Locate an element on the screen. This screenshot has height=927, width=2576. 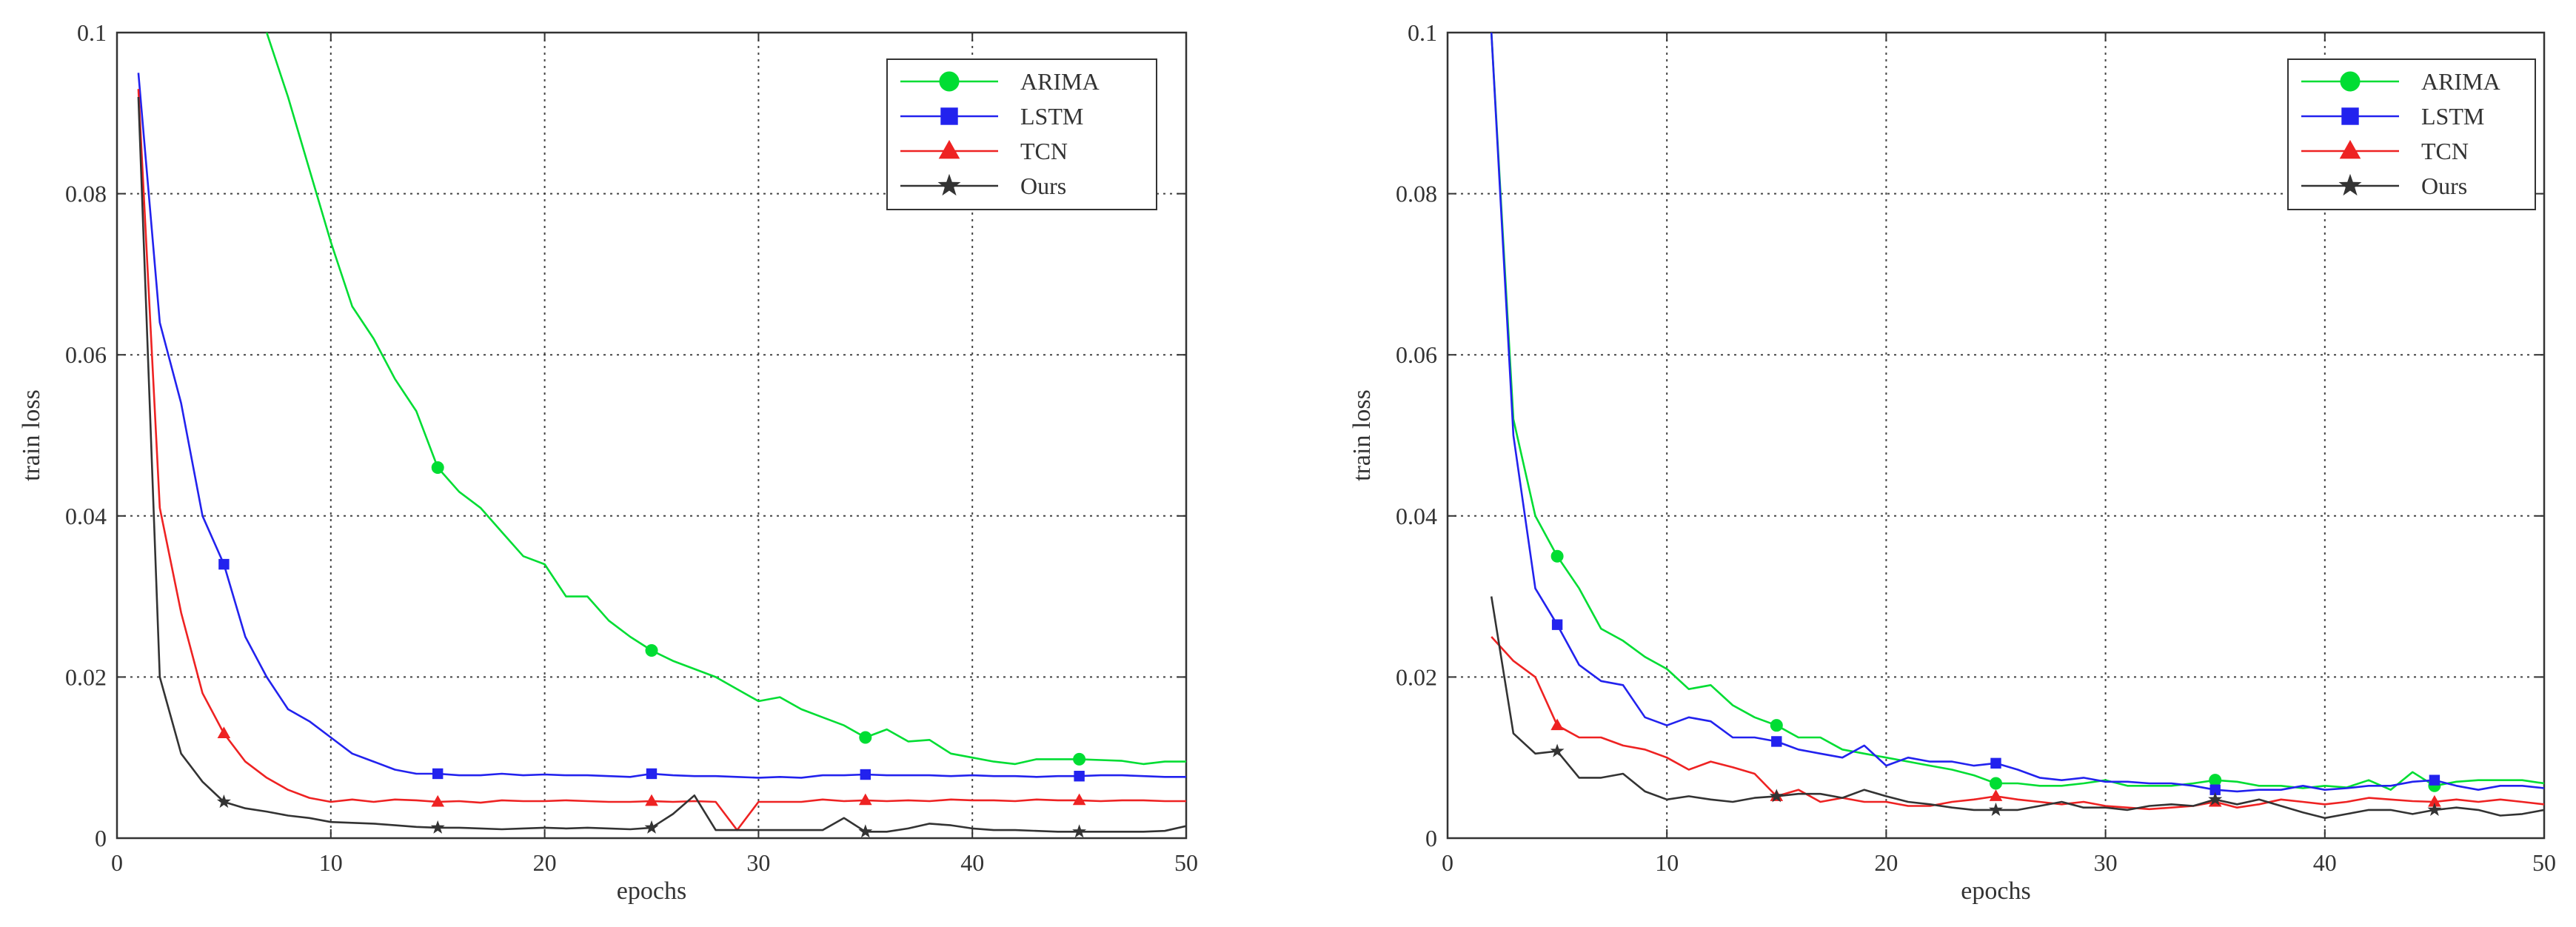
series-line-ours is located at coordinates (2017, 708).